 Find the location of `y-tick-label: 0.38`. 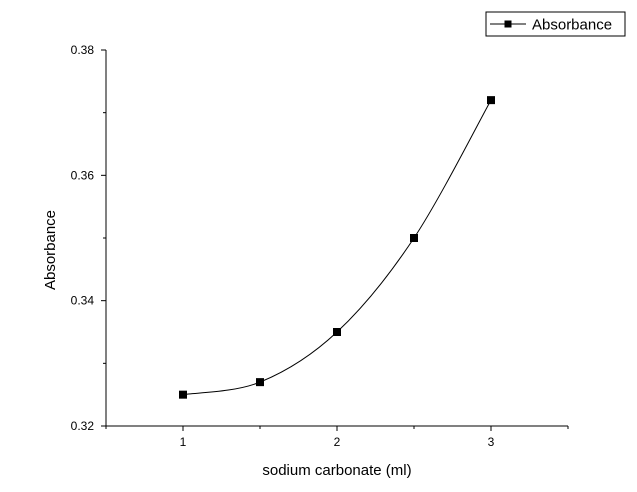

y-tick-label: 0.38 is located at coordinates (83, 50).